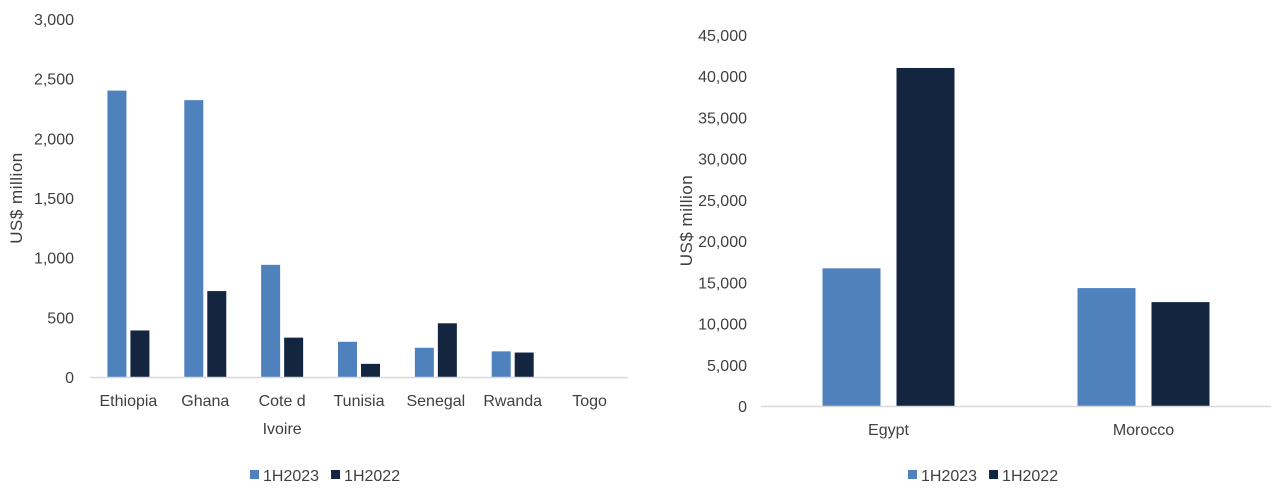 The image size is (1274, 491). What do you see at coordinates (447, 350) in the screenshot?
I see `bar-1h2022-senegal` at bounding box center [447, 350].